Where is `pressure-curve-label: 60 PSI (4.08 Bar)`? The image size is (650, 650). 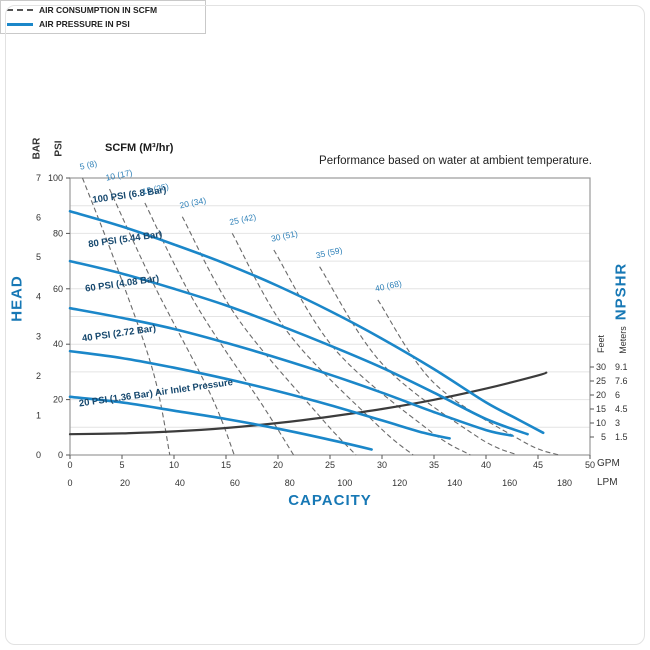 pressure-curve-label: 60 PSI (4.08 Bar) is located at coordinates (121, 283).